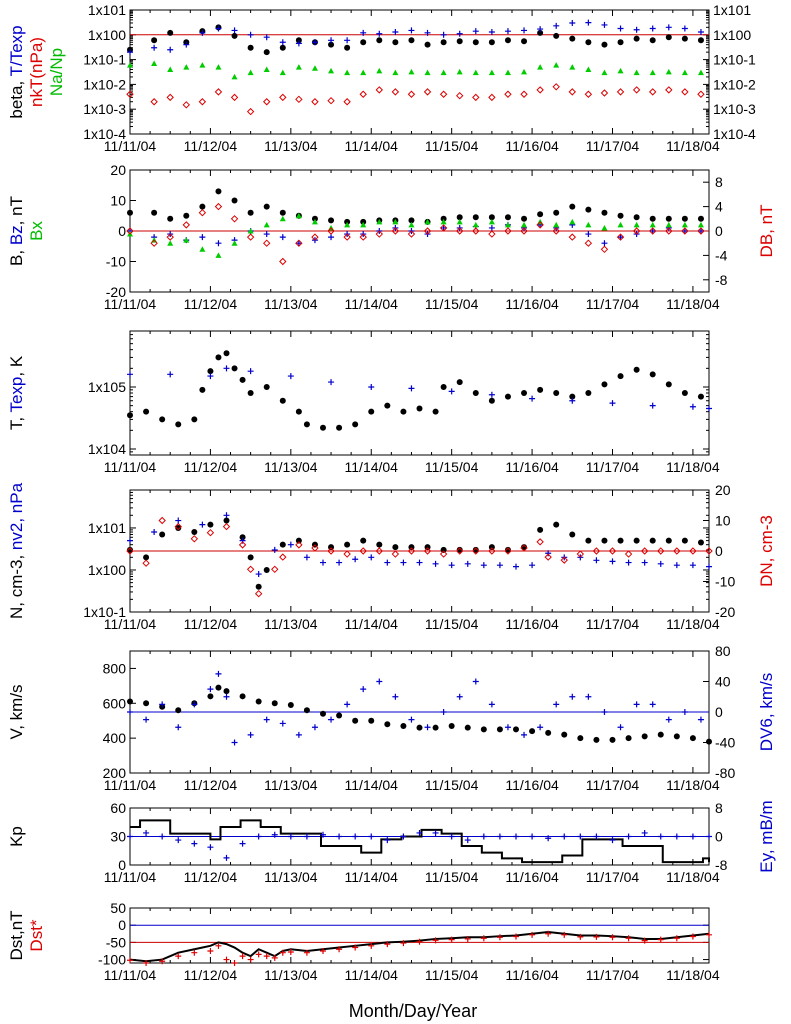 This screenshot has height=1024, width=791. I want to click on y-right-axis-label: DV6, km/s, so click(766, 712).